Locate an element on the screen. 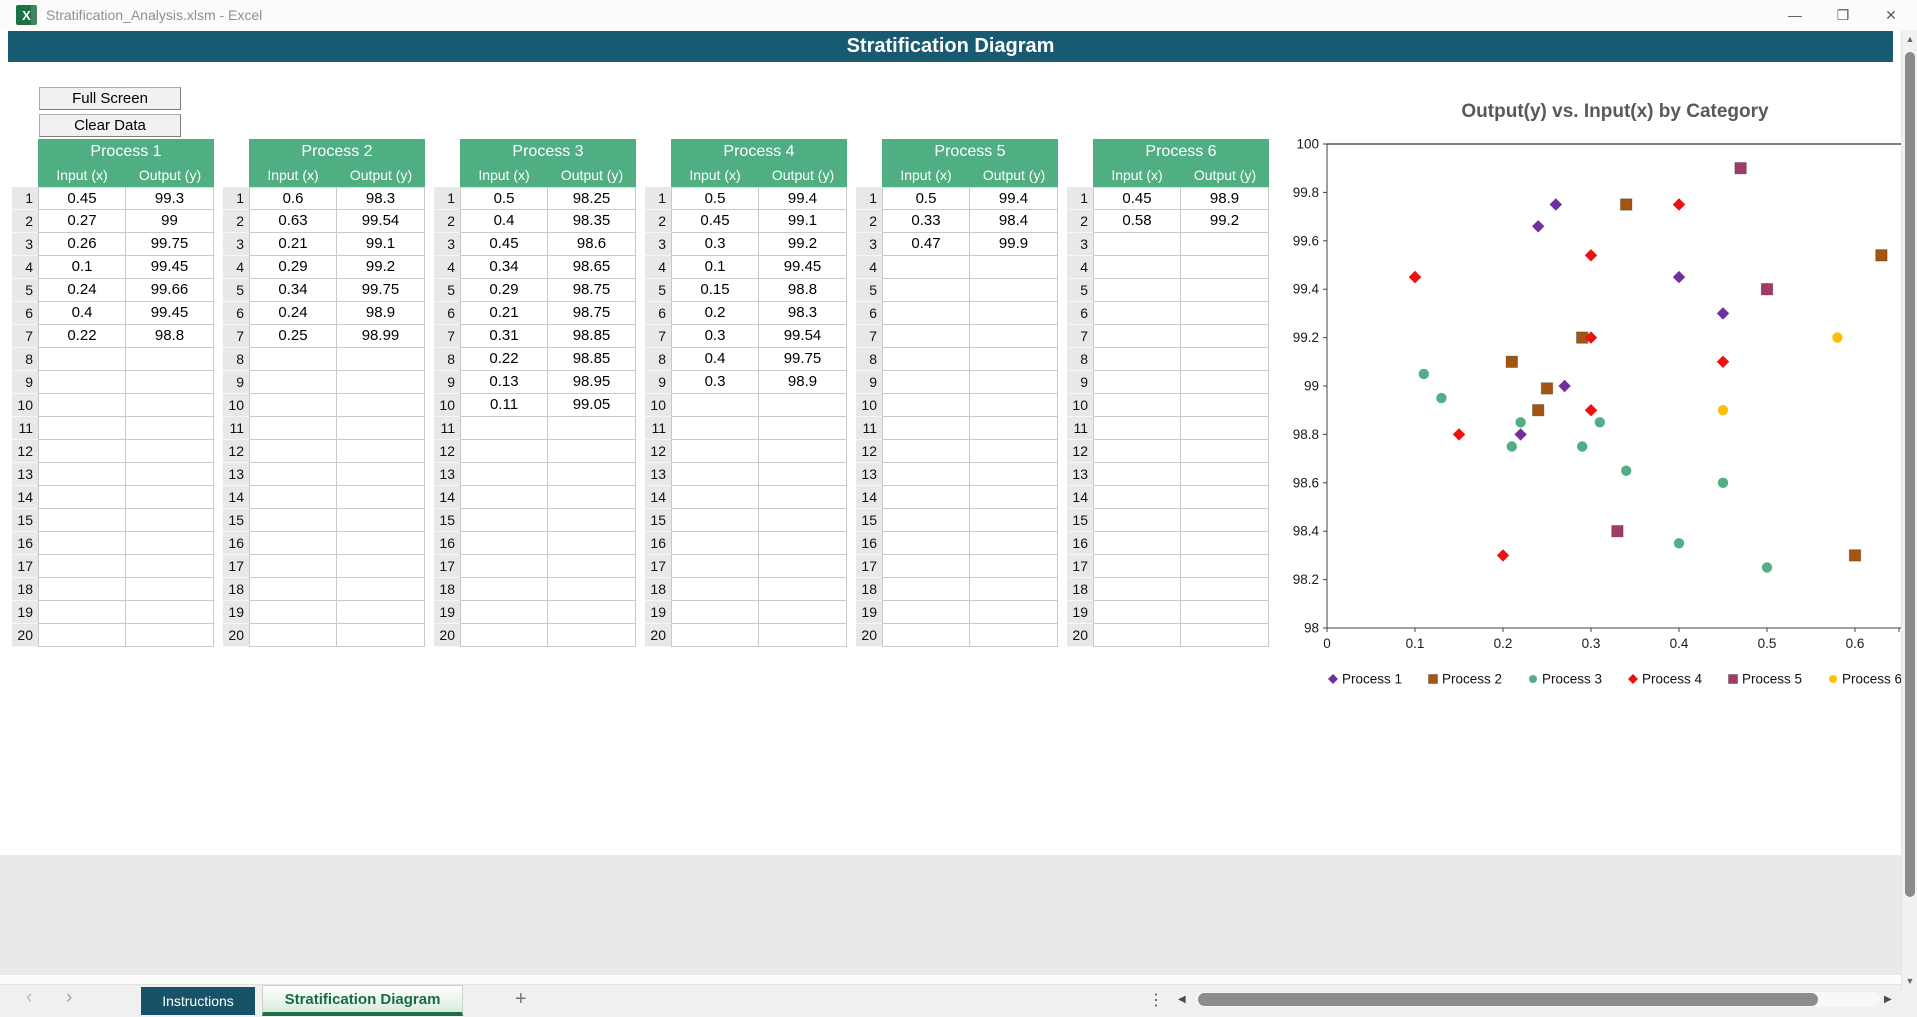  input-cell: 0.47 is located at coordinates (926, 244).